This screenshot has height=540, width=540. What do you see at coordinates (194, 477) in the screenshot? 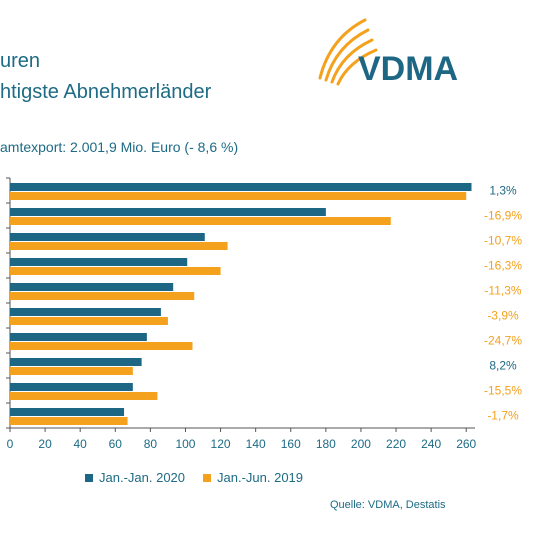
I see `legend: Jan.-Jan. 2020 Jan.-Jun. 2019` at bounding box center [194, 477].